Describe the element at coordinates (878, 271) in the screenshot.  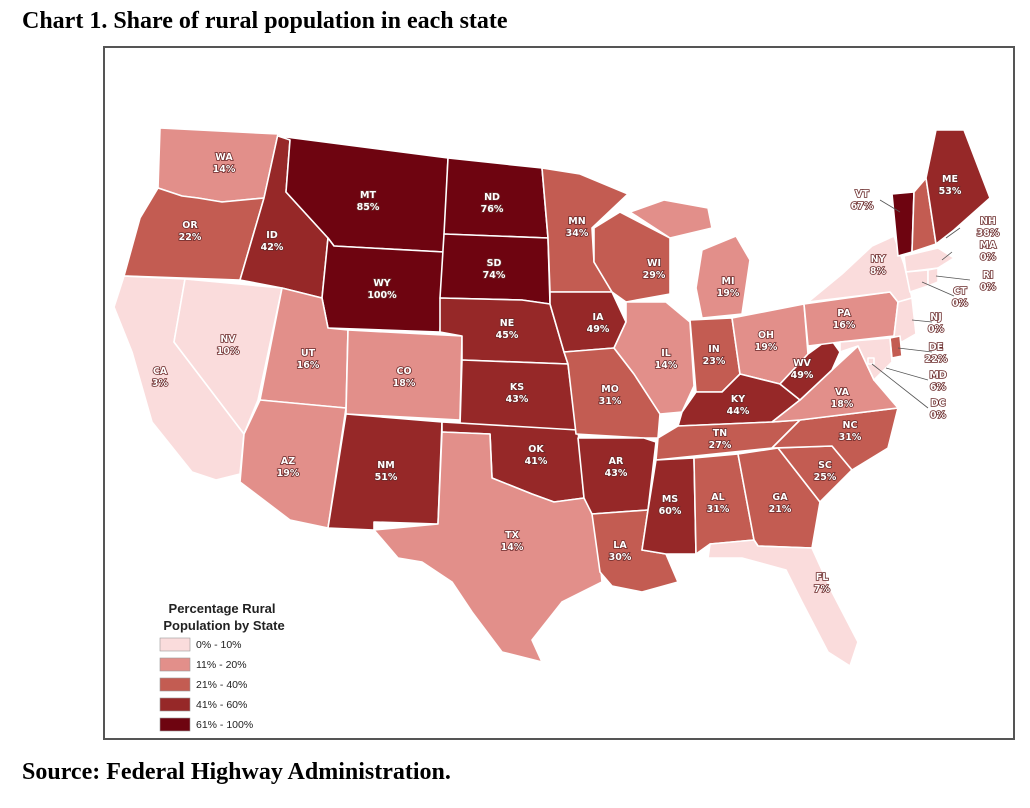
I see `state-label-NY-value: 8%` at that location.